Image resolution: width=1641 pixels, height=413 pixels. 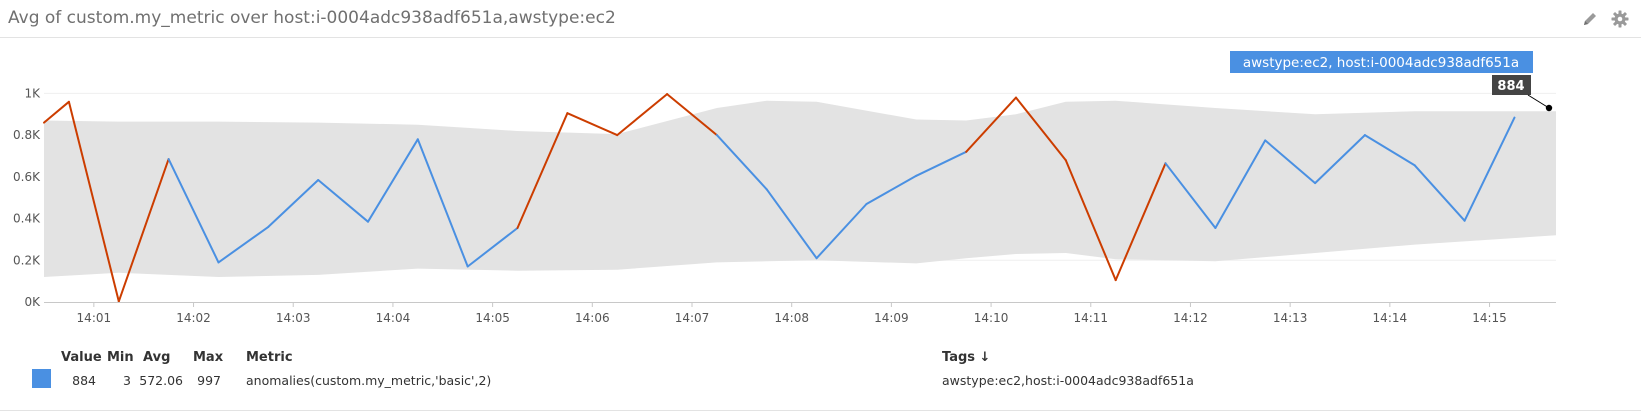 What do you see at coordinates (492, 318) in the screenshot?
I see `x-tick-label: 14:05` at bounding box center [492, 318].